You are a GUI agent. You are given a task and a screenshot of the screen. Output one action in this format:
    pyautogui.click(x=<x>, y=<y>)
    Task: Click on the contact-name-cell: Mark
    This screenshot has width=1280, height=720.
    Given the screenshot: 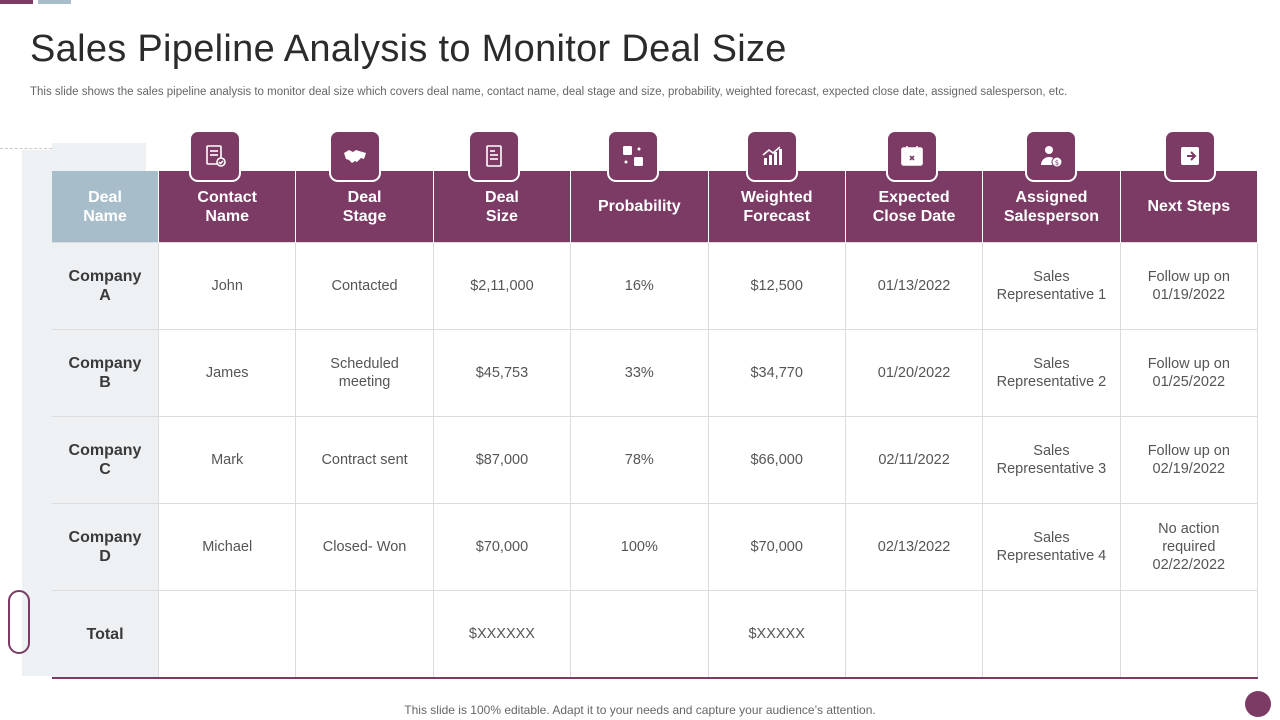 What is the action you would take?
    pyautogui.click(x=227, y=460)
    